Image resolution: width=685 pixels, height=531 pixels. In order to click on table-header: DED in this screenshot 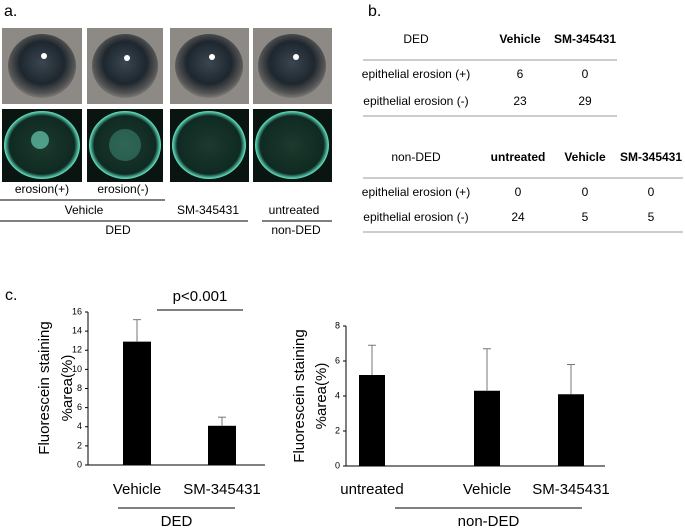, I will do `click(416, 39)`.